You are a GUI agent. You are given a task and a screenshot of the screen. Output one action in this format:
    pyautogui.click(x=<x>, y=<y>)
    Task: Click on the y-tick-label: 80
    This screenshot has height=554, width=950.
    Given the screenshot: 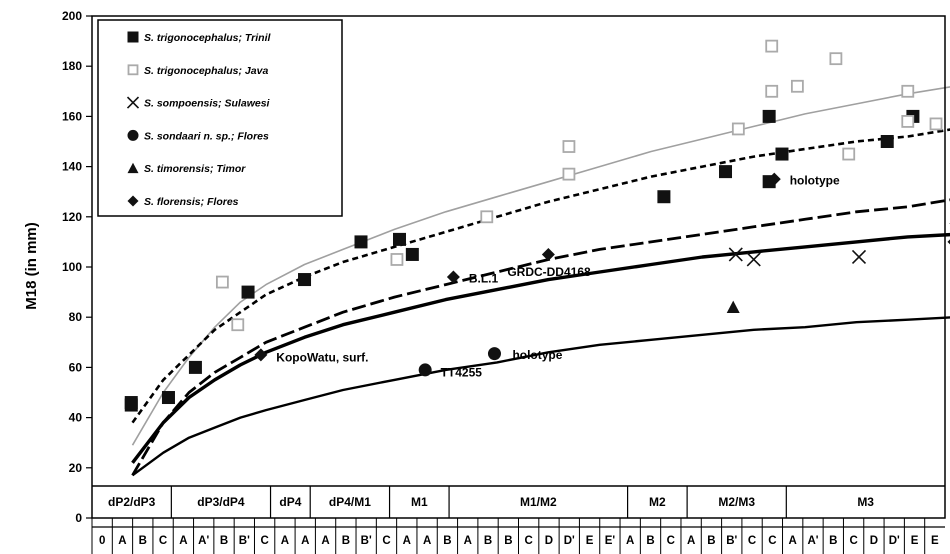 What is the action you would take?
    pyautogui.click(x=76, y=317)
    